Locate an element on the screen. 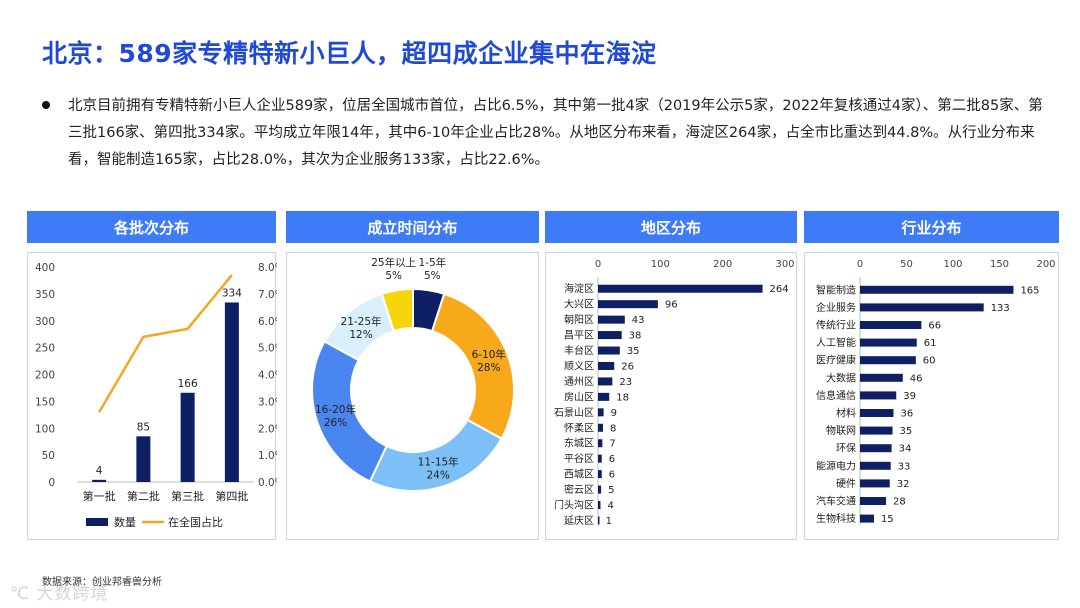 The width and height of the screenshot is (1080, 608). y-tick-label: 石景山区 is located at coordinates (574, 413).